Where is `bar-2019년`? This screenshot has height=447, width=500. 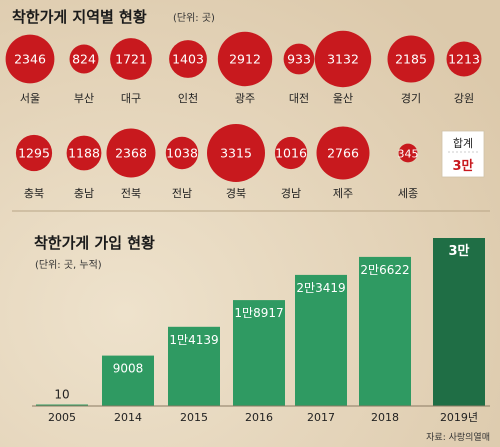 bar-2019년 is located at coordinates (459, 322).